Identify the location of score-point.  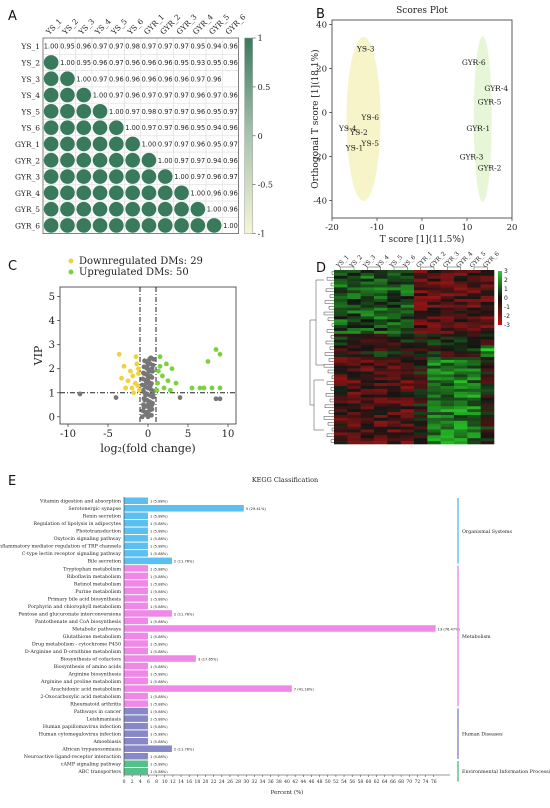
(489, 167).